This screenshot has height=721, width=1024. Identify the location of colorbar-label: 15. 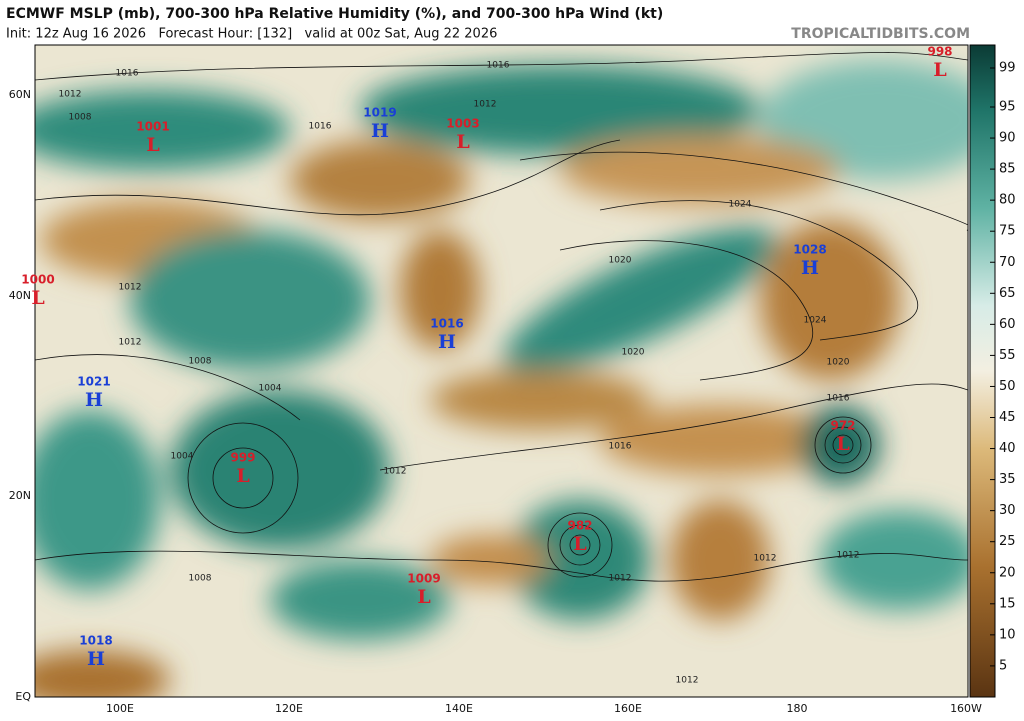
(1007, 603).